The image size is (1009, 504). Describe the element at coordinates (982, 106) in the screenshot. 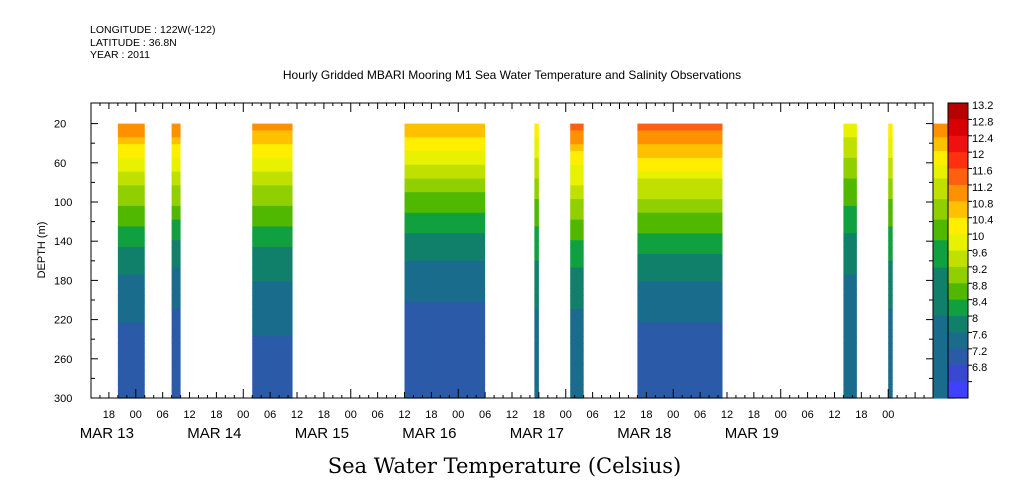

I see `colorbar-level-label: 13.2` at that location.